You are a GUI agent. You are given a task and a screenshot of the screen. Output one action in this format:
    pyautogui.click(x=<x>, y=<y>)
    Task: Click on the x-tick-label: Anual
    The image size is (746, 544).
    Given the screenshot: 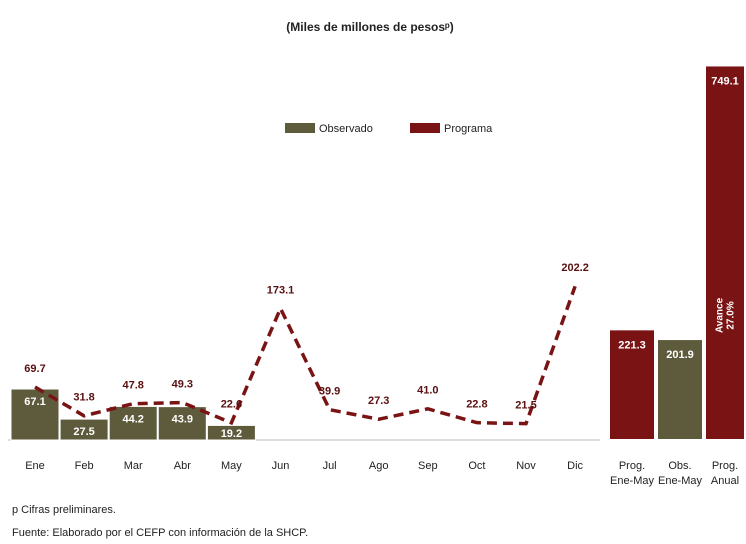 What is the action you would take?
    pyautogui.click(x=725, y=481)
    